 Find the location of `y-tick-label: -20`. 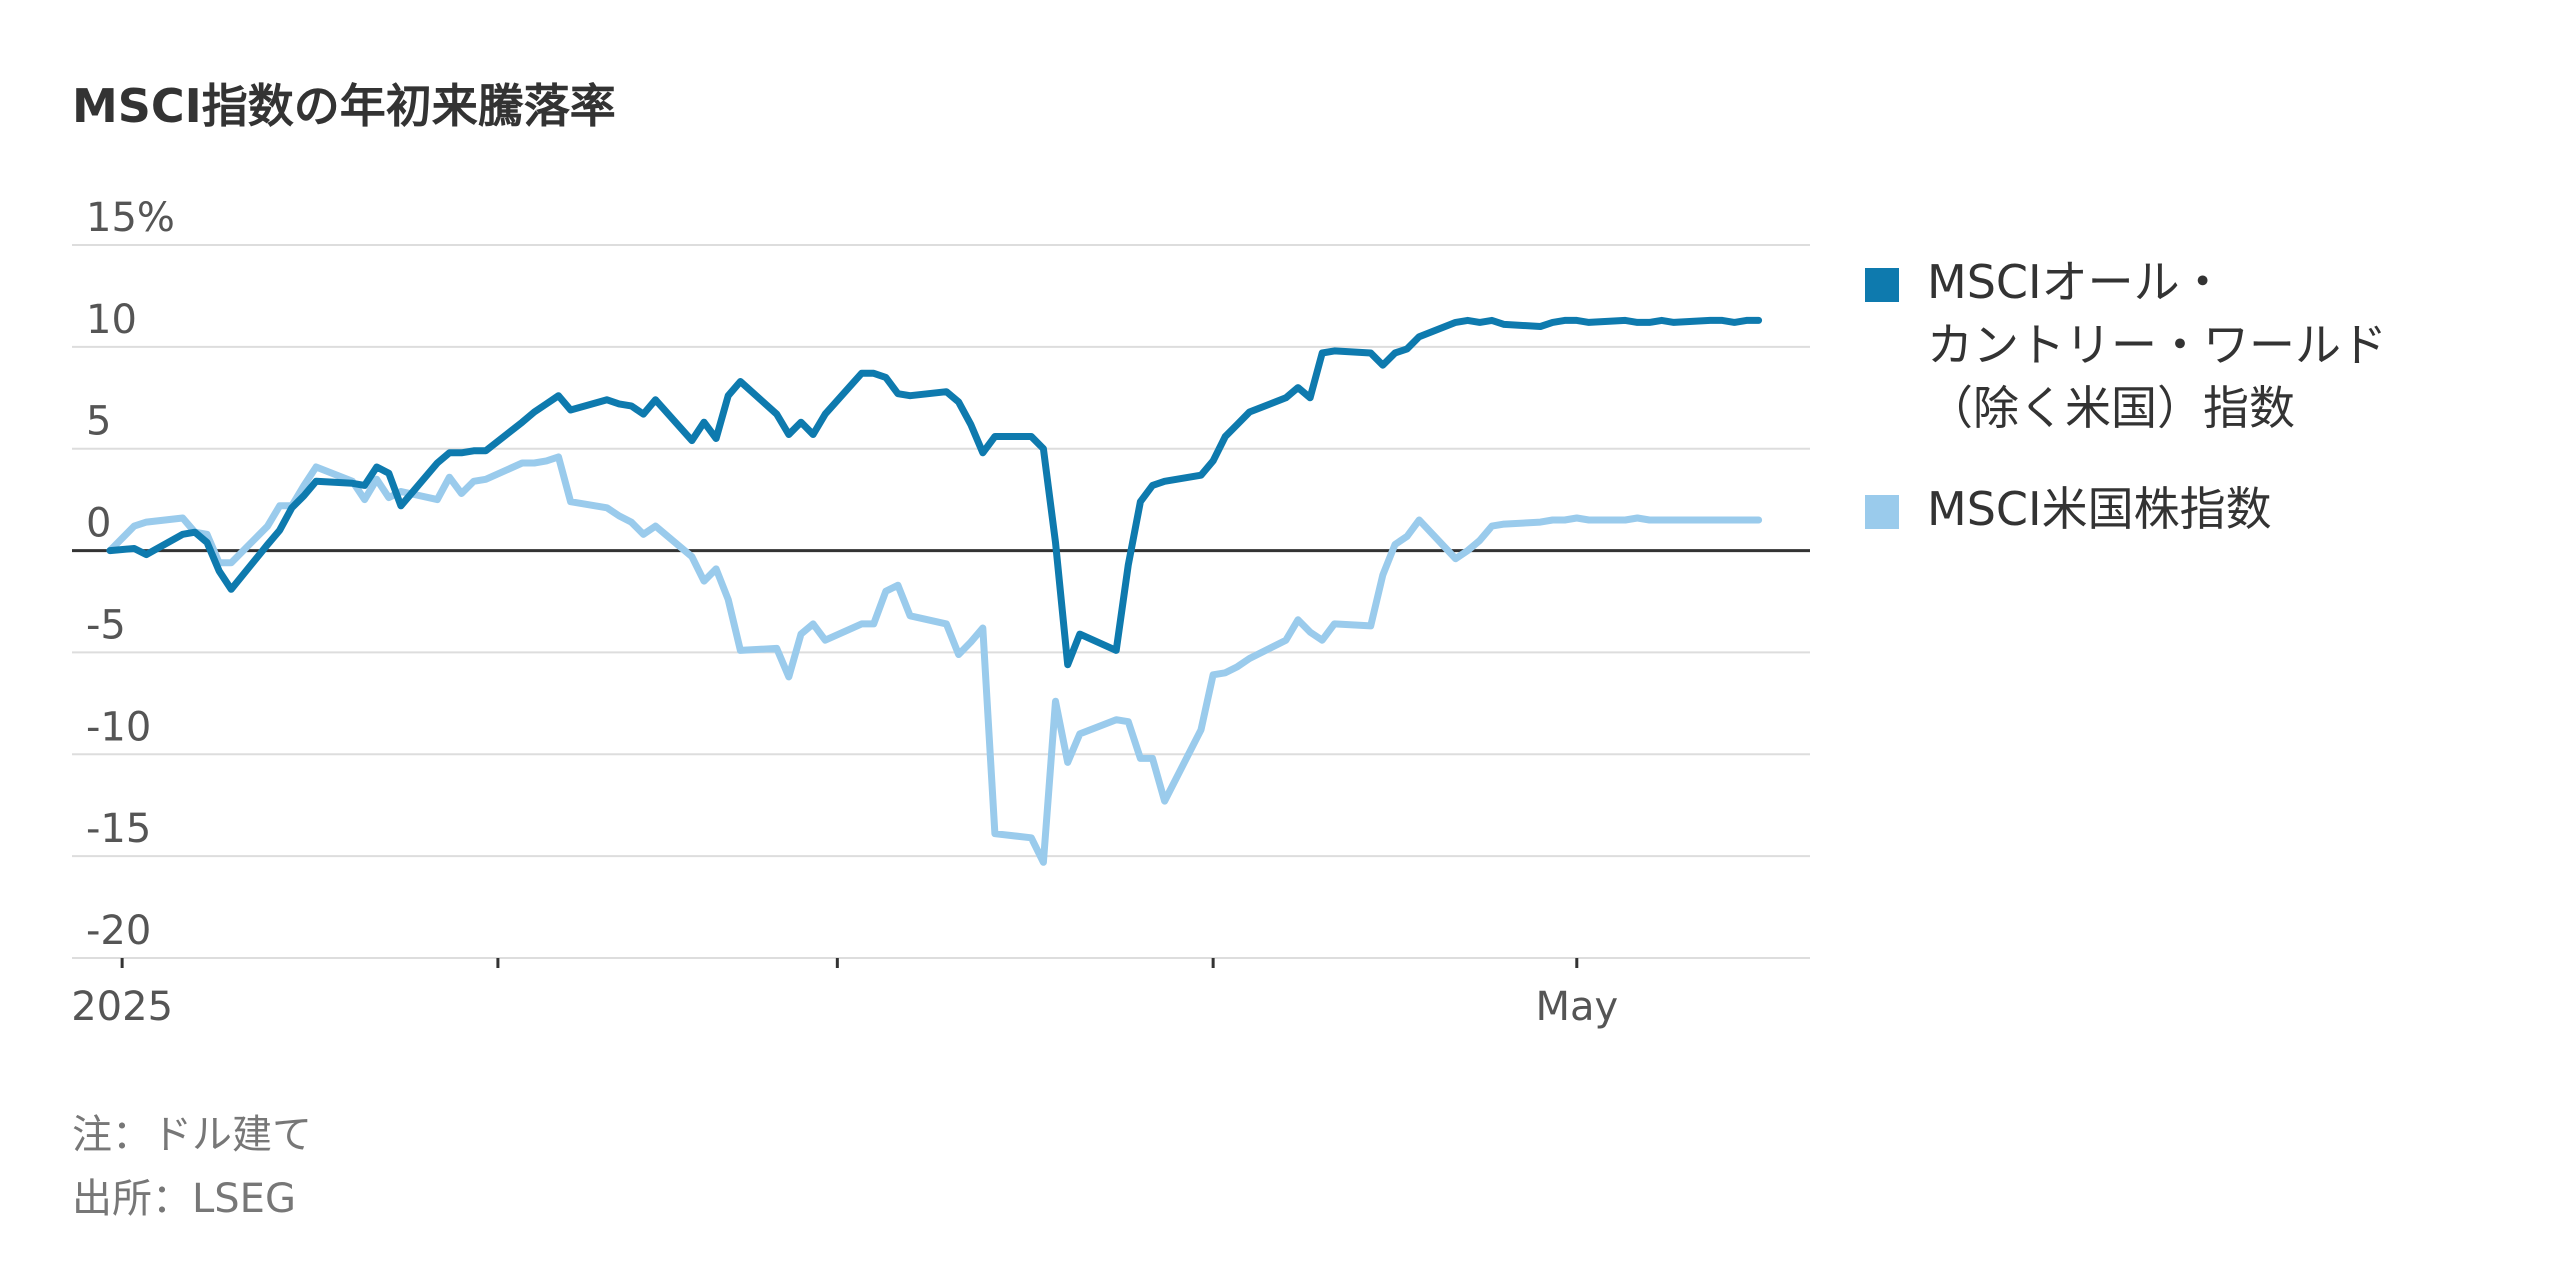

y-tick-label: -20 is located at coordinates (118, 931).